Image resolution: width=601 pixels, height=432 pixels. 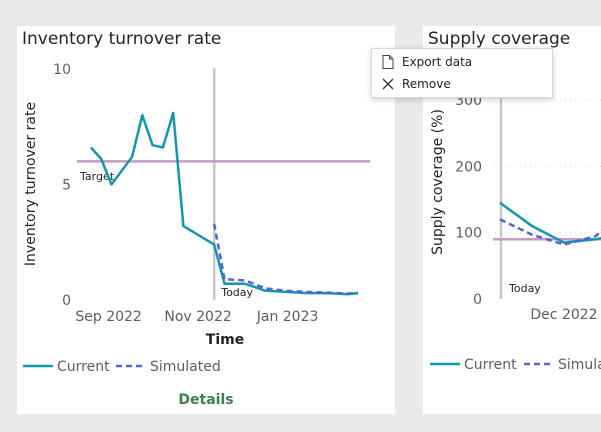 I want to click on document-icon, so click(x=388, y=62).